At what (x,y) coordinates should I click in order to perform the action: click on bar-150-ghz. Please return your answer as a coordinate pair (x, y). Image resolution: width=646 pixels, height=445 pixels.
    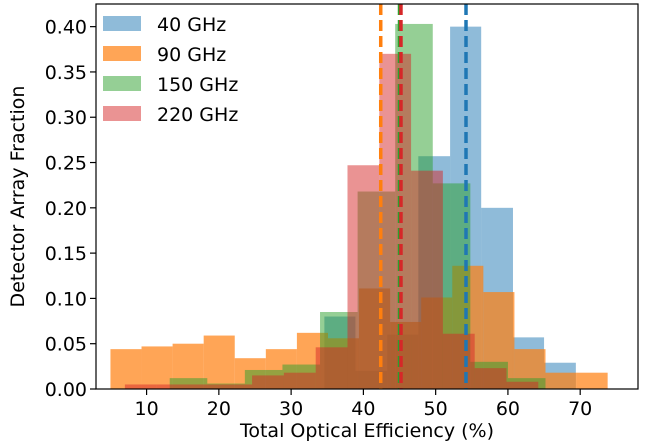
    Looking at the image, I should click on (188, 383).